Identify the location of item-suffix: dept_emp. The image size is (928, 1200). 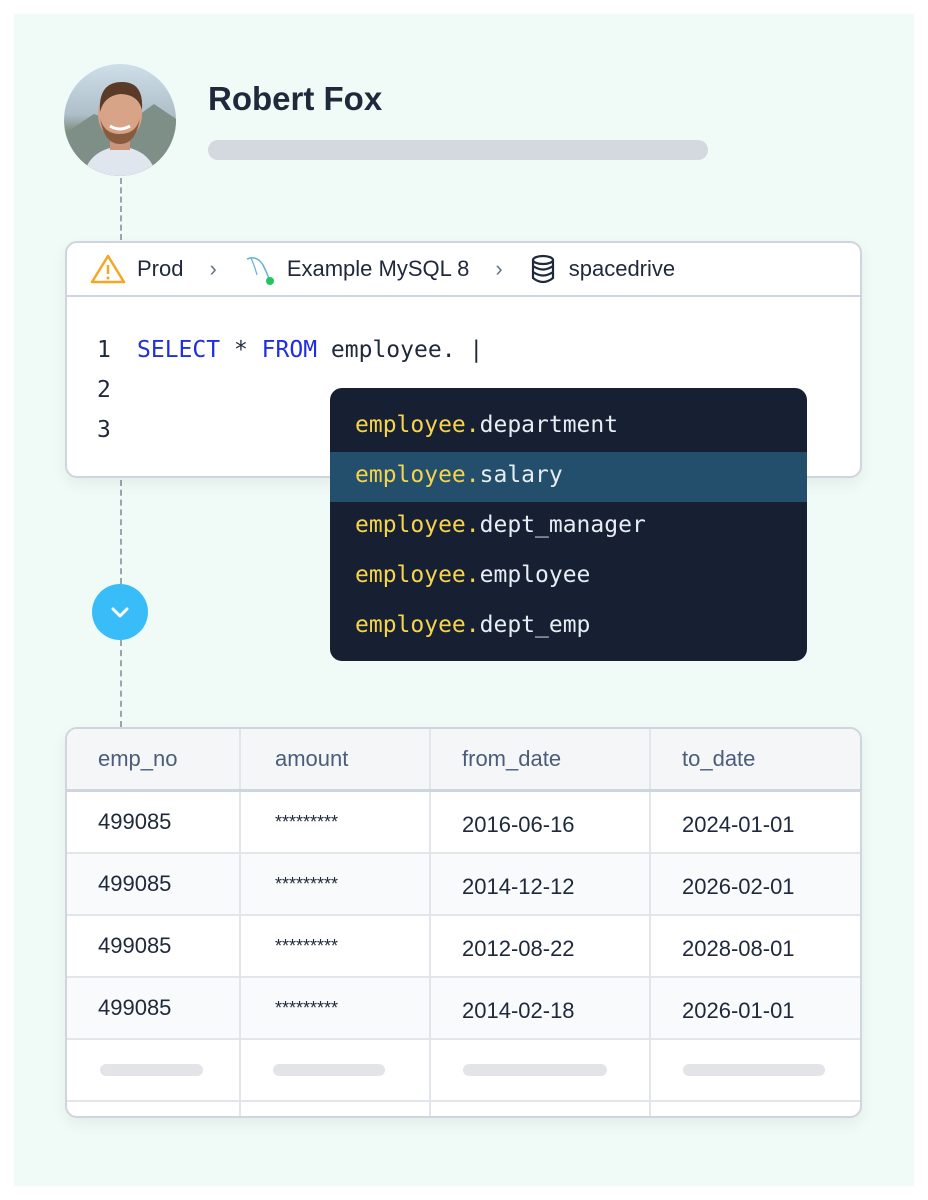
(535, 625).